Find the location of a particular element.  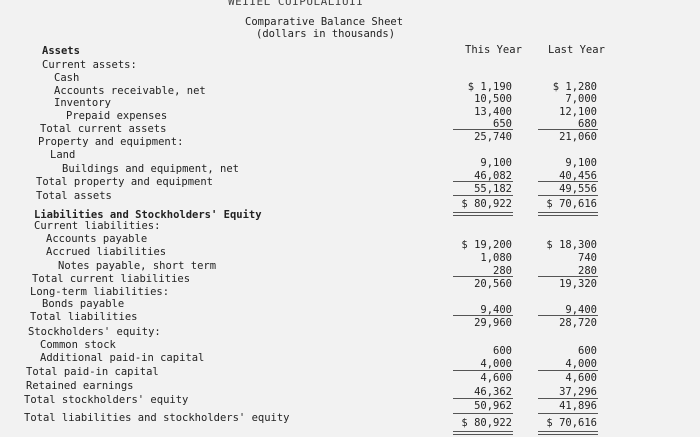

value-last-year: 21,060 is located at coordinates (578, 137).